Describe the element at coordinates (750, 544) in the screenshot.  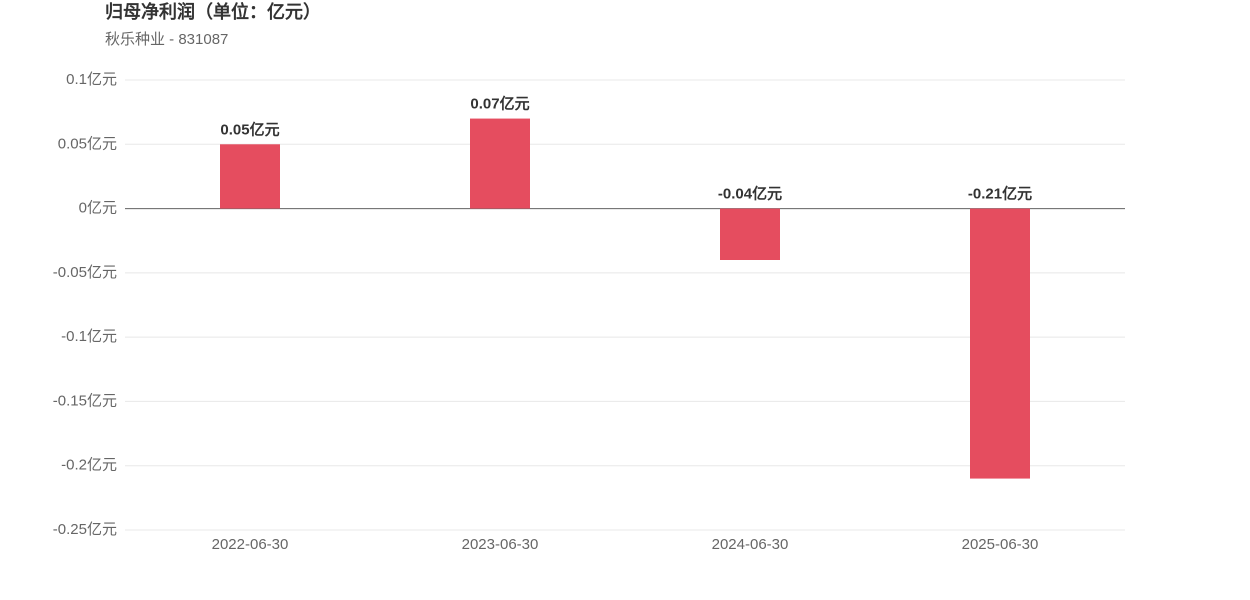
I see `x-tick-label: 2024-06-30` at that location.